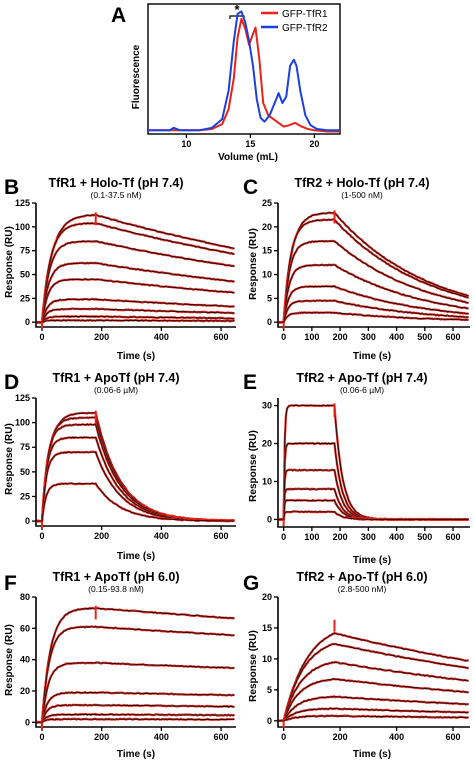 This screenshot has height=764, width=474. What do you see at coordinates (269, 690) in the screenshot?
I see `panel-g-ytick-label: 5` at bounding box center [269, 690].